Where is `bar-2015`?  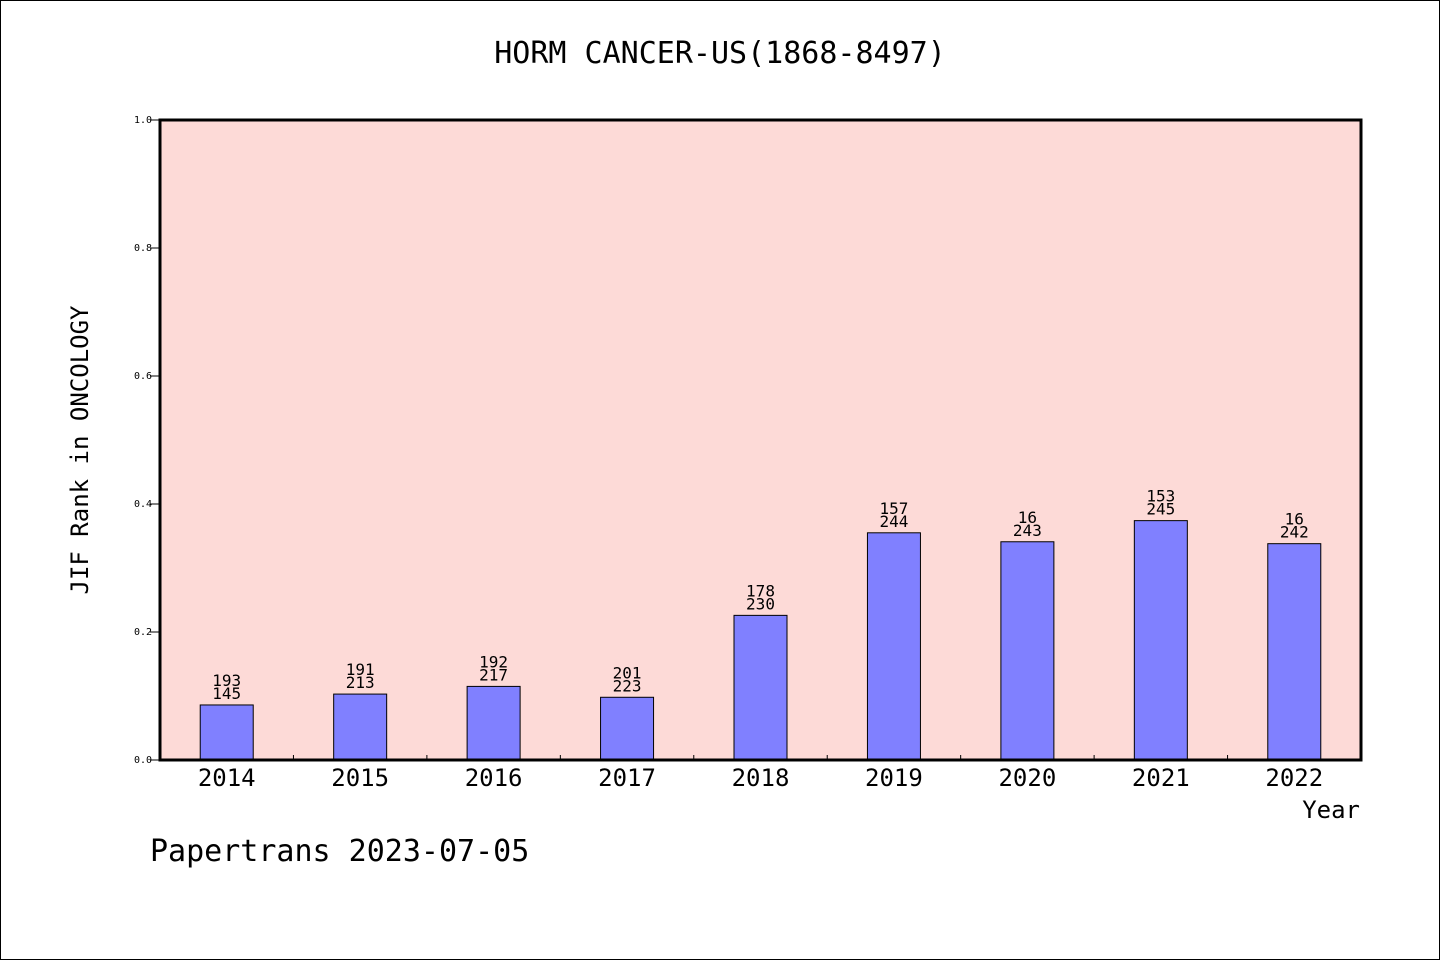 bar-2015 is located at coordinates (360, 727).